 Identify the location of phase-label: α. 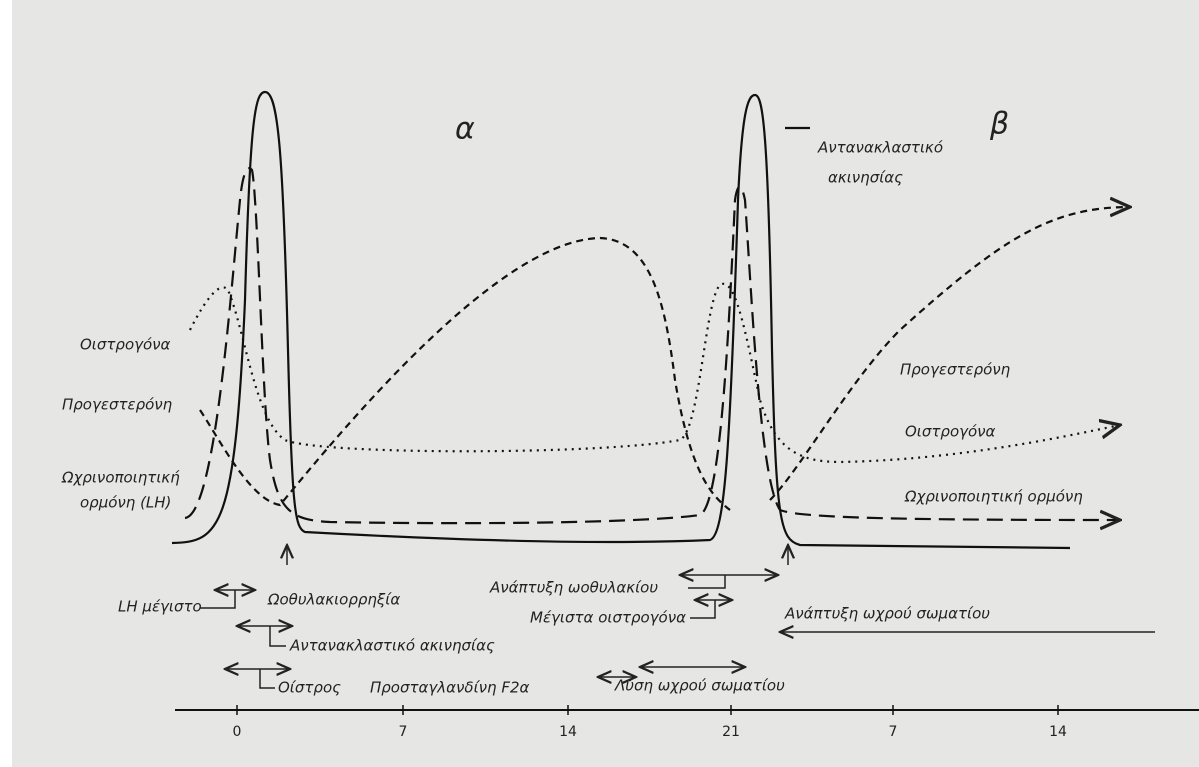
(465, 129).